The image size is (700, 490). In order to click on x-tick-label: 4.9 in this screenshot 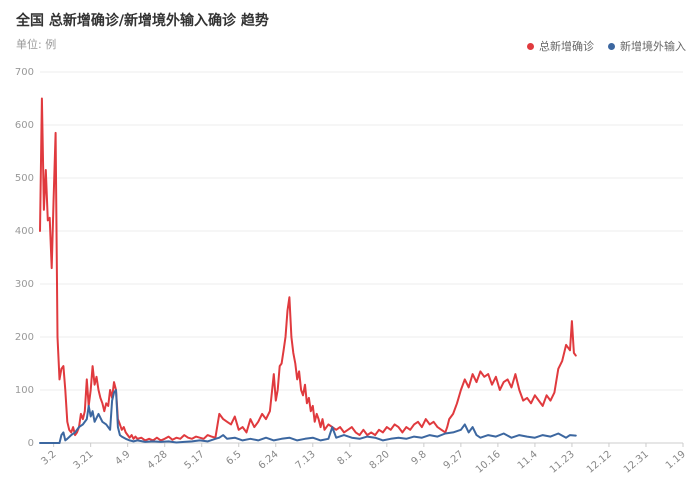, I will do `click(122, 458)`.